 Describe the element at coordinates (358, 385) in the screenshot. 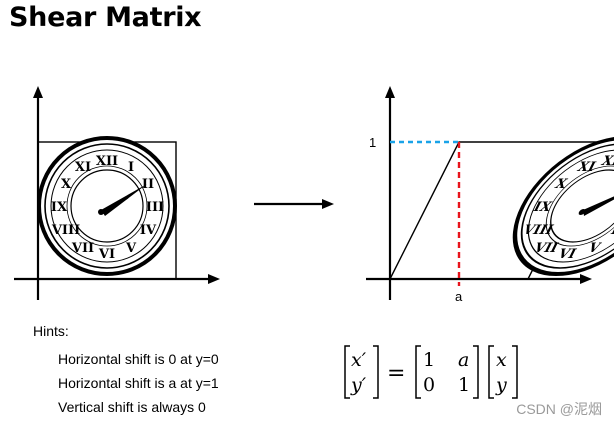

I see `lhs-entry-2: y′` at that location.